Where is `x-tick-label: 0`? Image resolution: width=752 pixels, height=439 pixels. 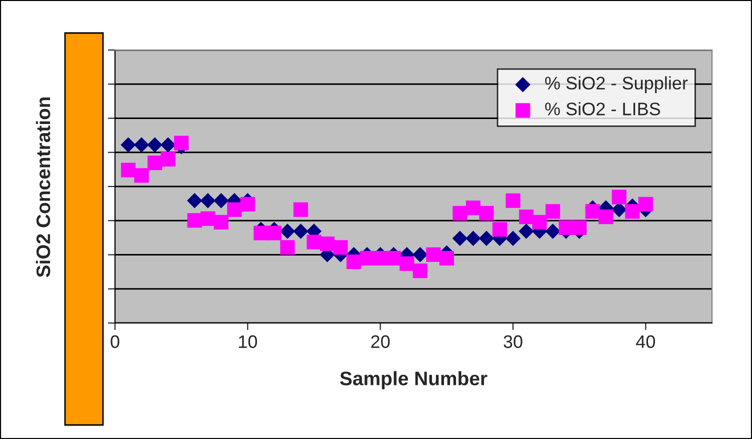
x-tick-label: 0 is located at coordinates (115, 341).